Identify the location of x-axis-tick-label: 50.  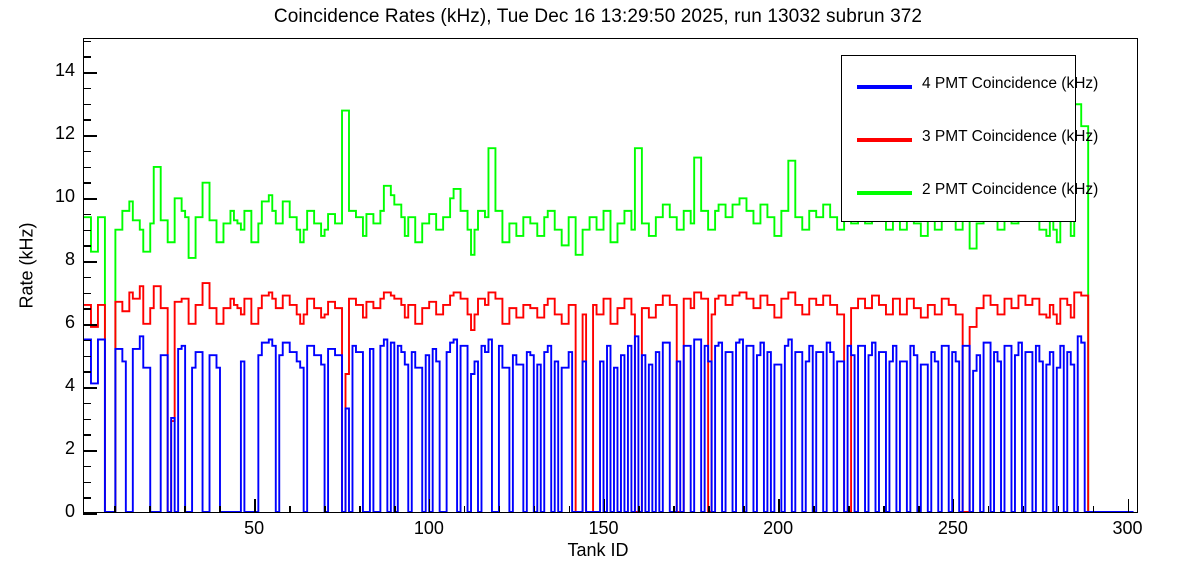
(254, 528).